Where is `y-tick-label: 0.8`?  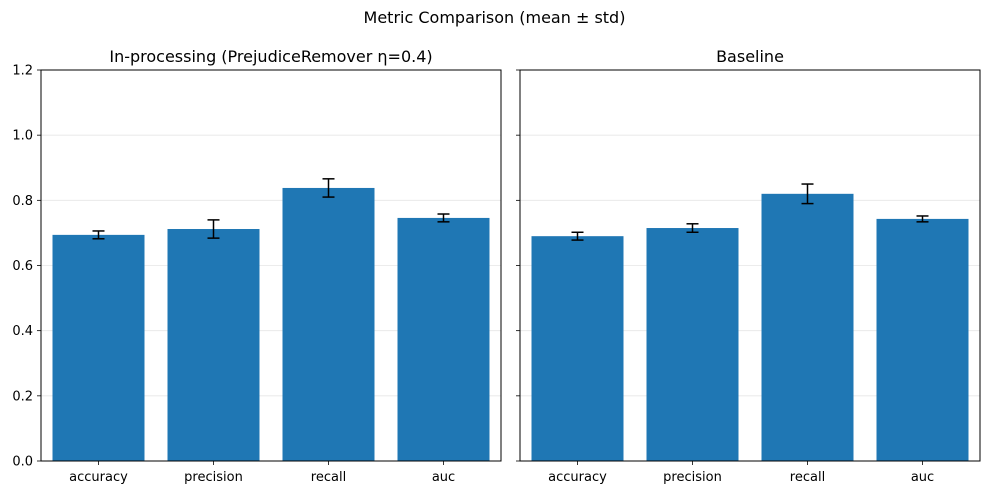 y-tick-label: 0.8 is located at coordinates (22, 201).